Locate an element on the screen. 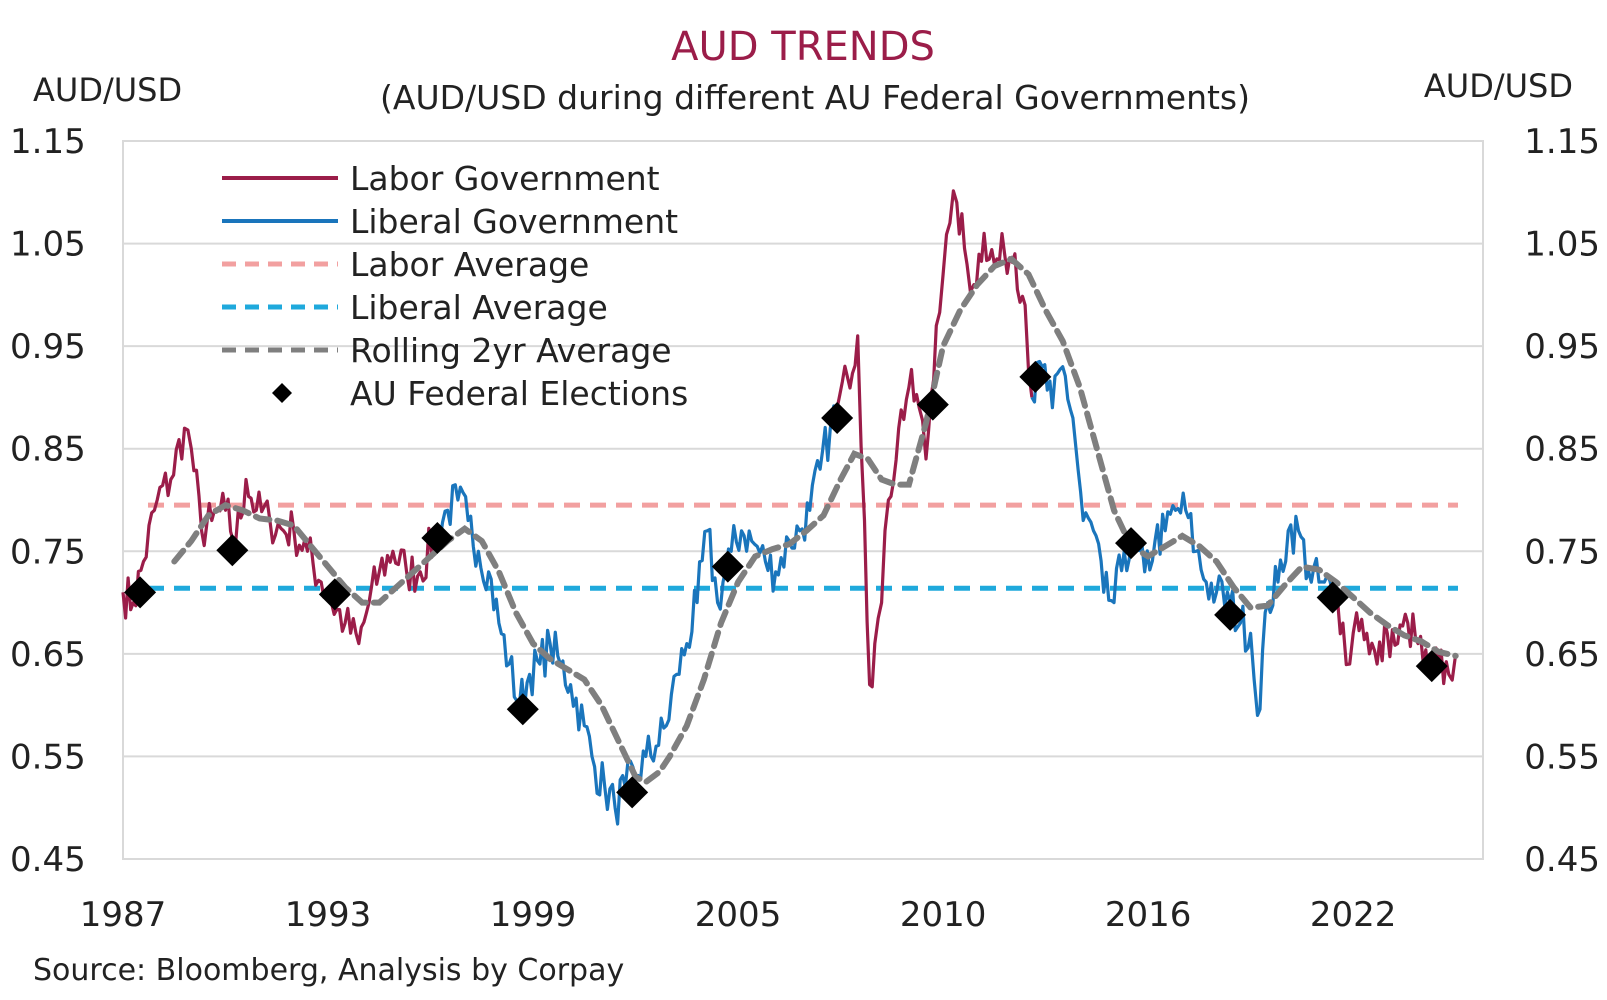 The width and height of the screenshot is (1607, 1000). y-tick-label-right: 0.75 is located at coordinates (1562, 552).